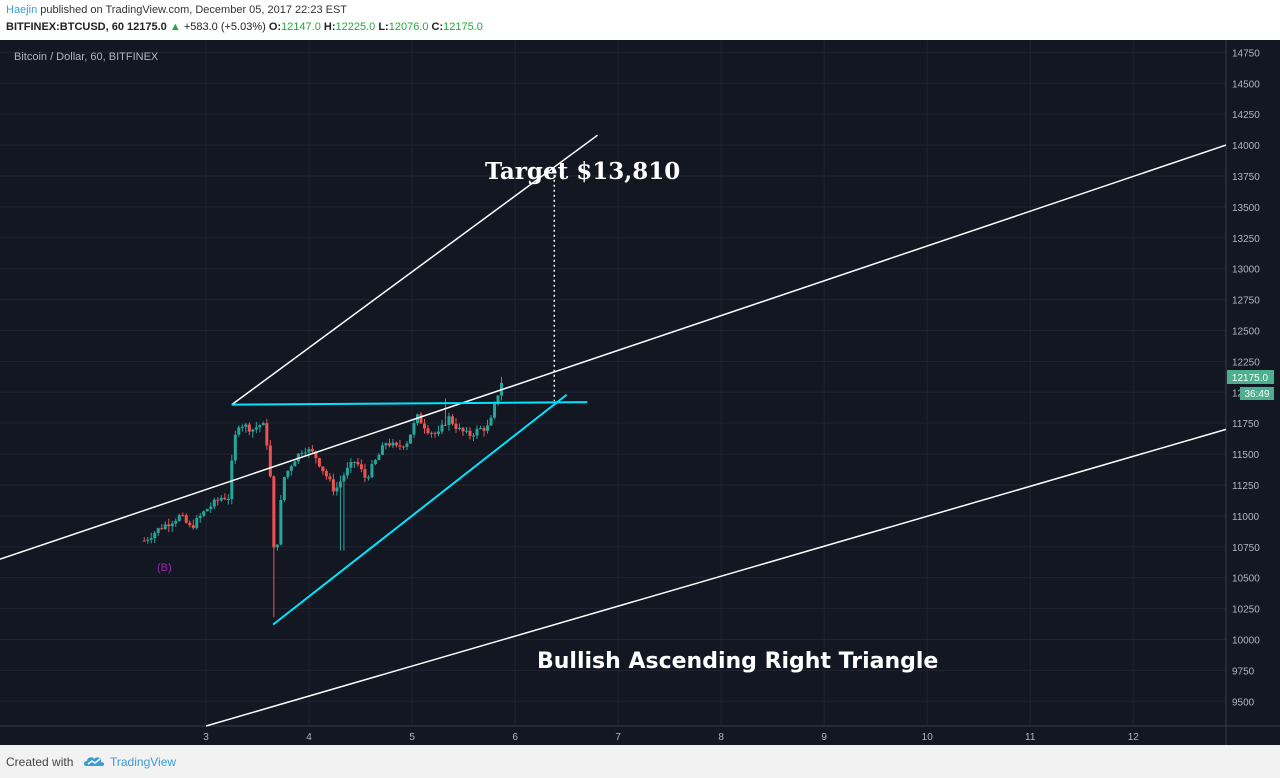 This screenshot has width=1280, height=778. Describe the element at coordinates (164, 568) in the screenshot. I see `wave-label: (B)` at that location.